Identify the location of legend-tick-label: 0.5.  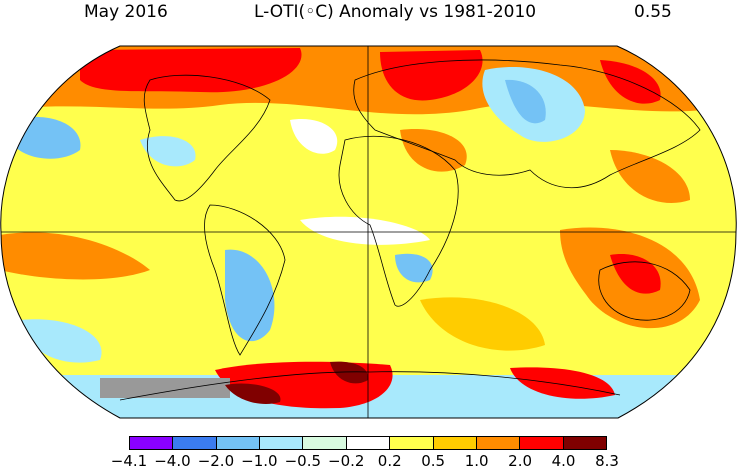
(433, 461).